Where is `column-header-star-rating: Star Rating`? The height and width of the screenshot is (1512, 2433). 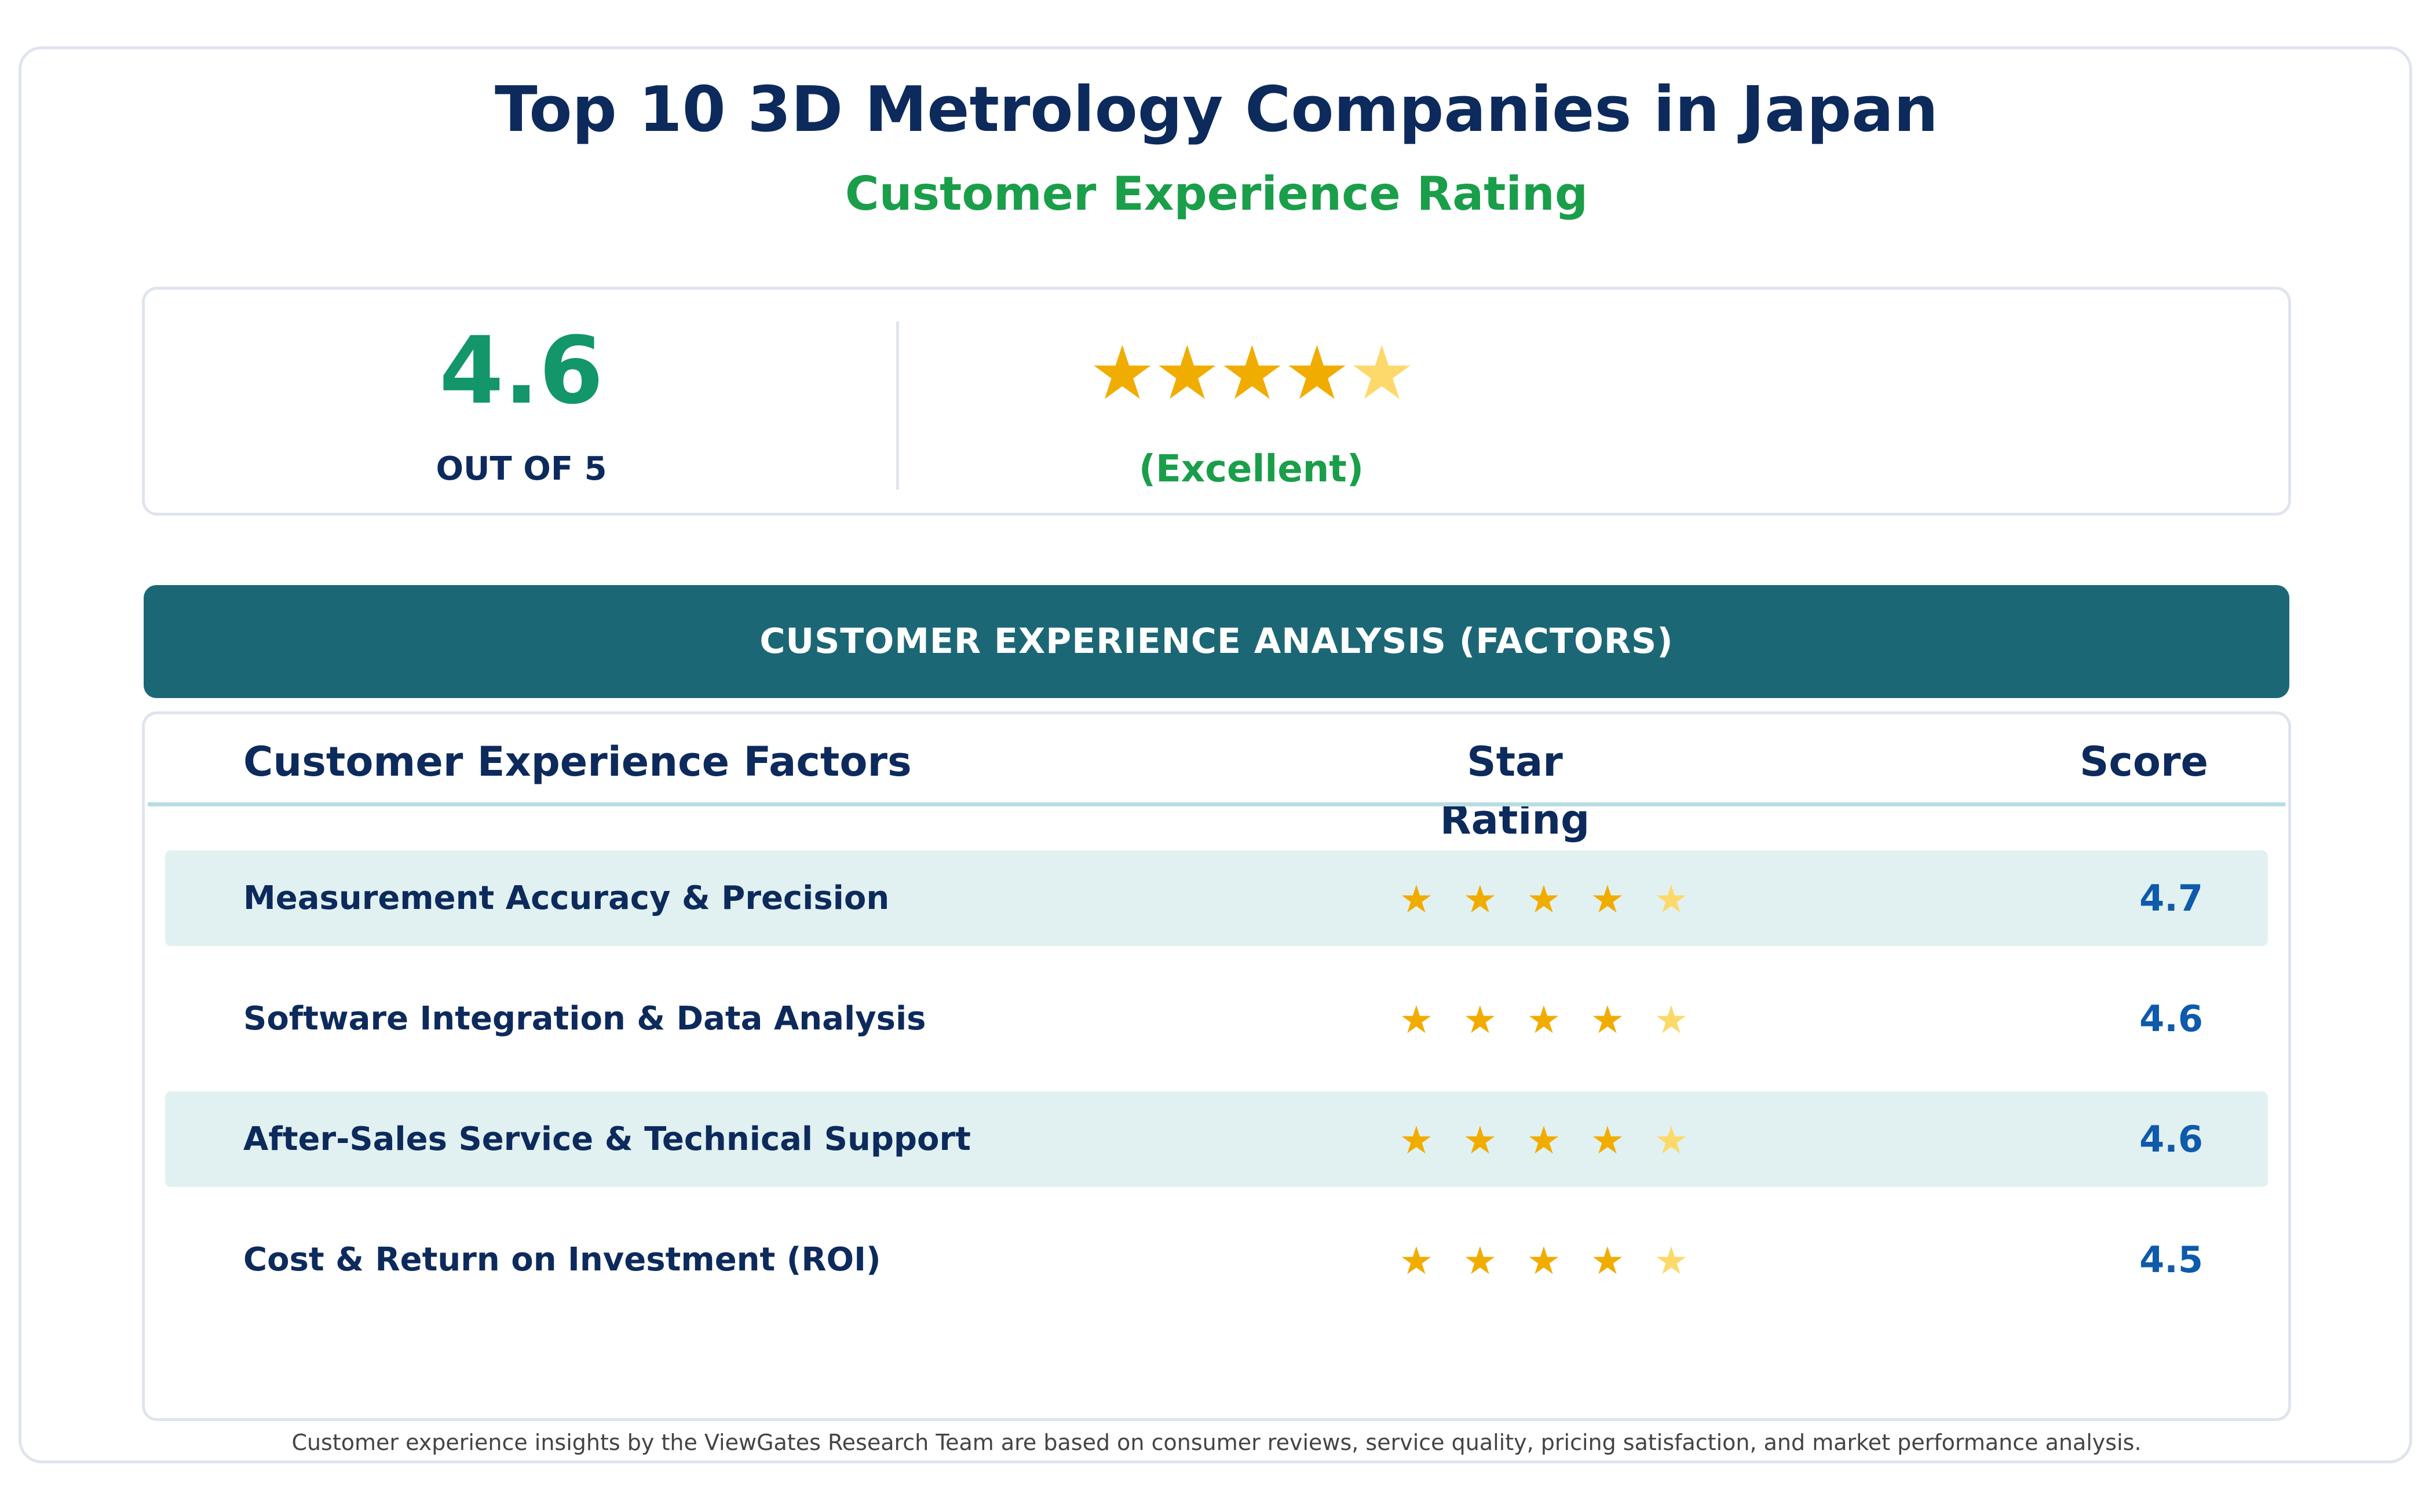 column-header-star-rating: Star Rating is located at coordinates (1515, 791).